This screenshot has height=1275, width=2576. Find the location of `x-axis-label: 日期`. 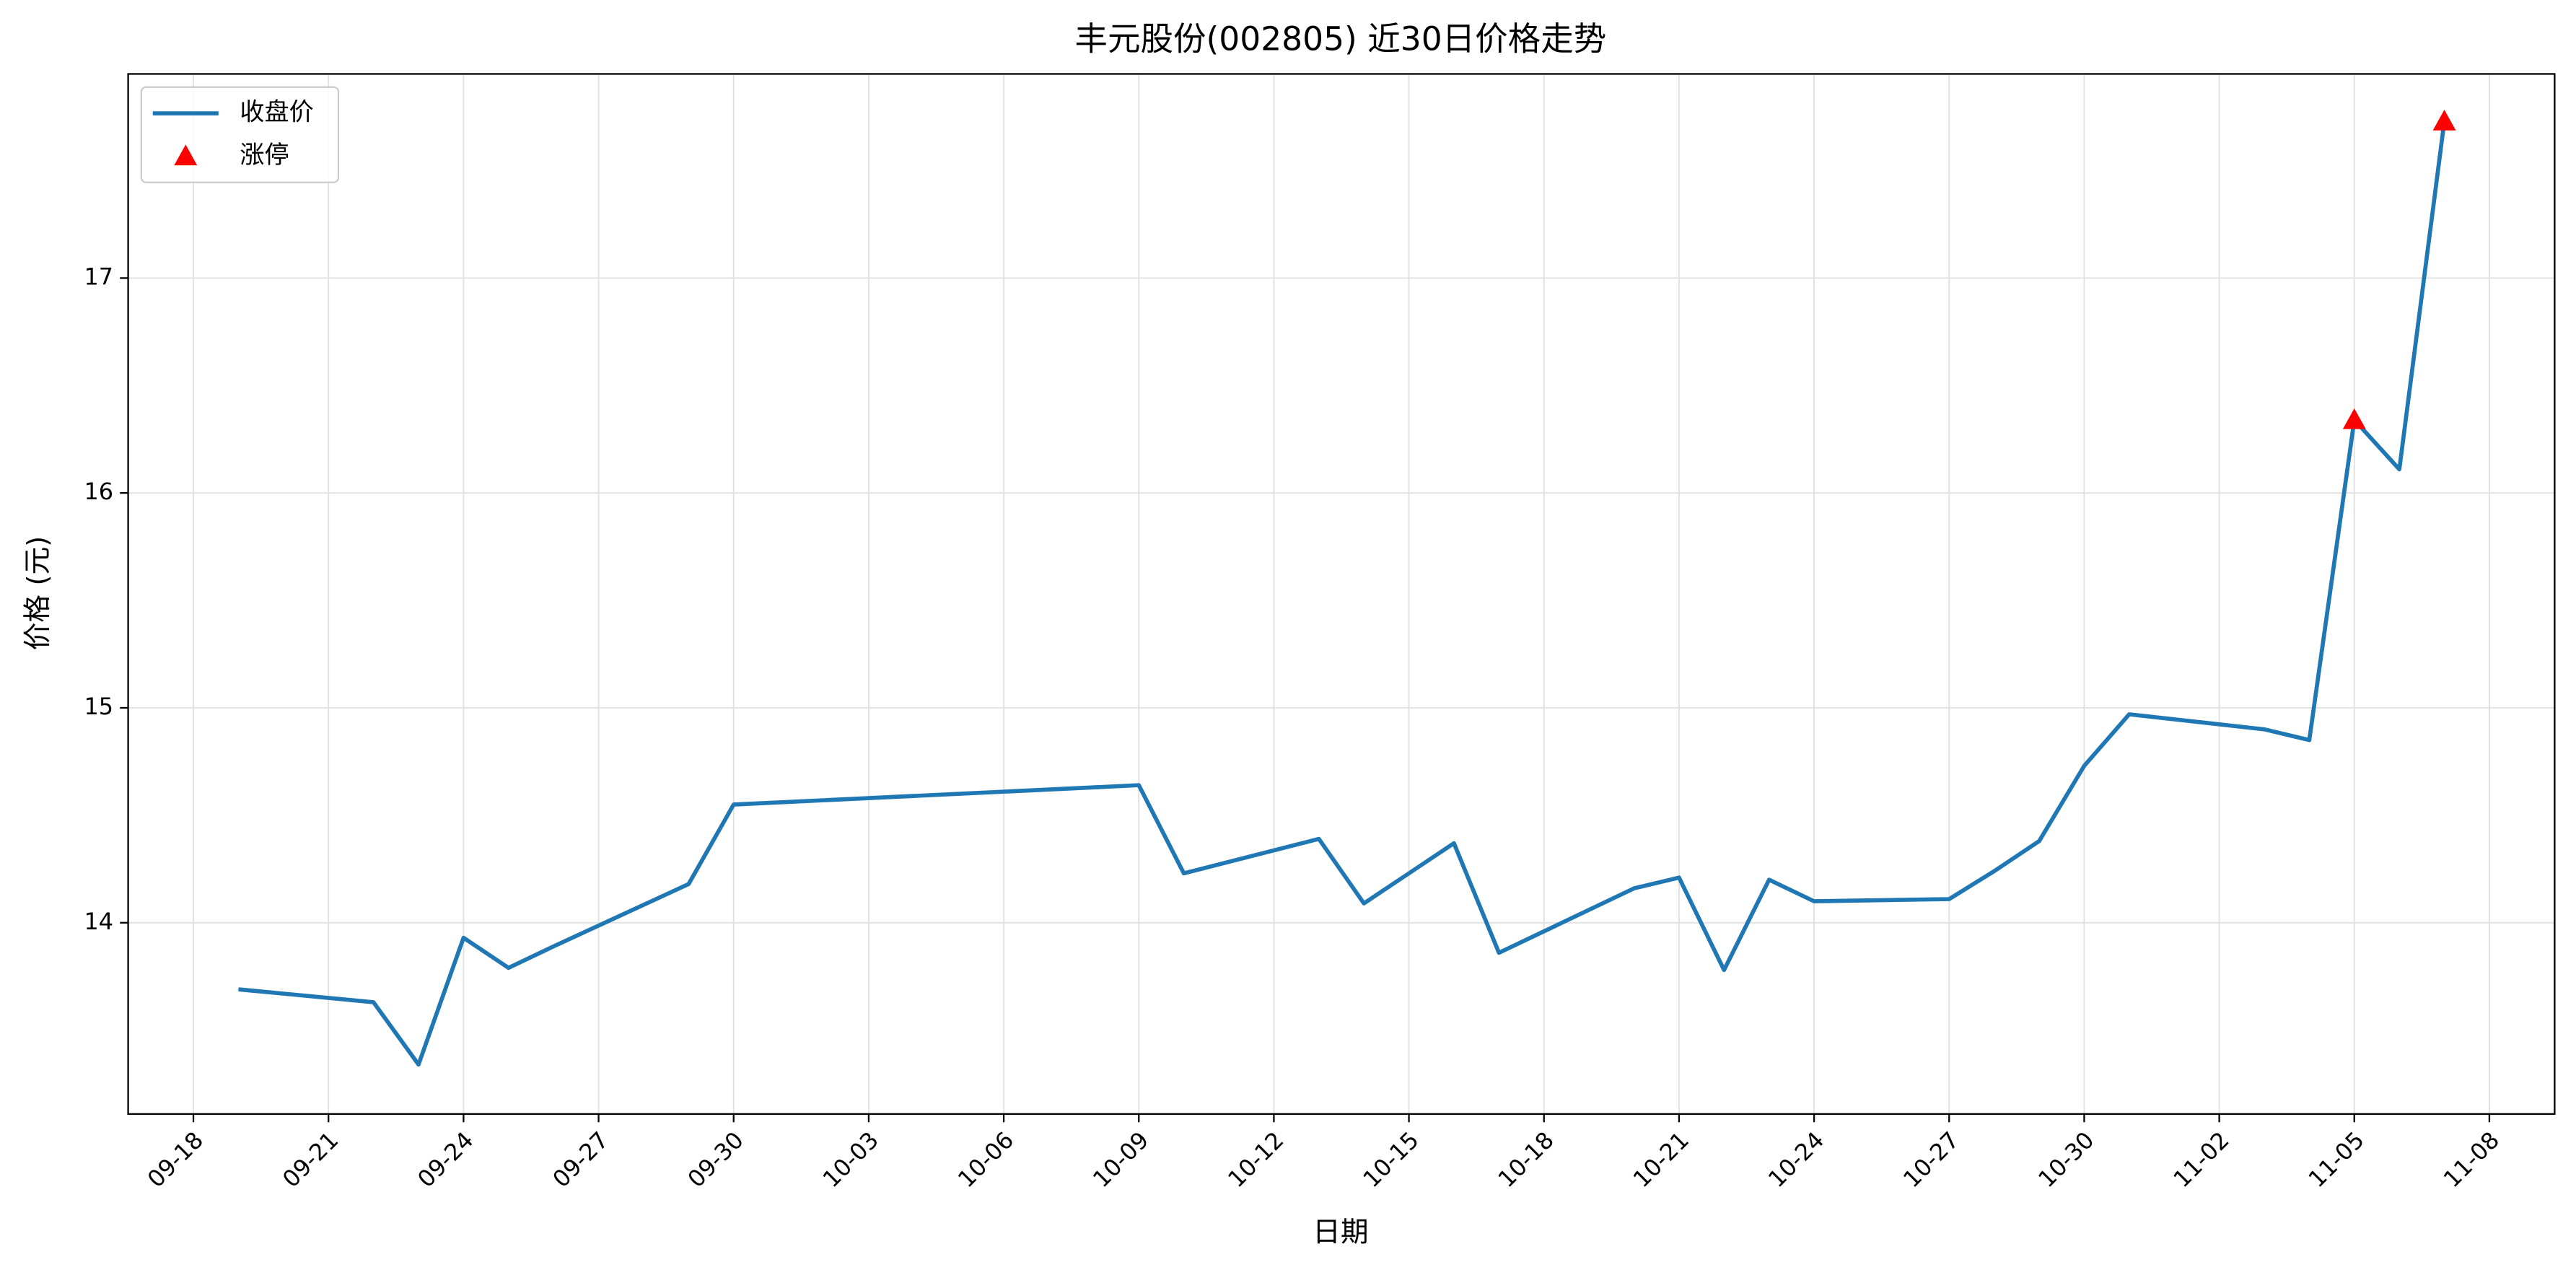

x-axis-label: 日期 is located at coordinates (1340, 1233).